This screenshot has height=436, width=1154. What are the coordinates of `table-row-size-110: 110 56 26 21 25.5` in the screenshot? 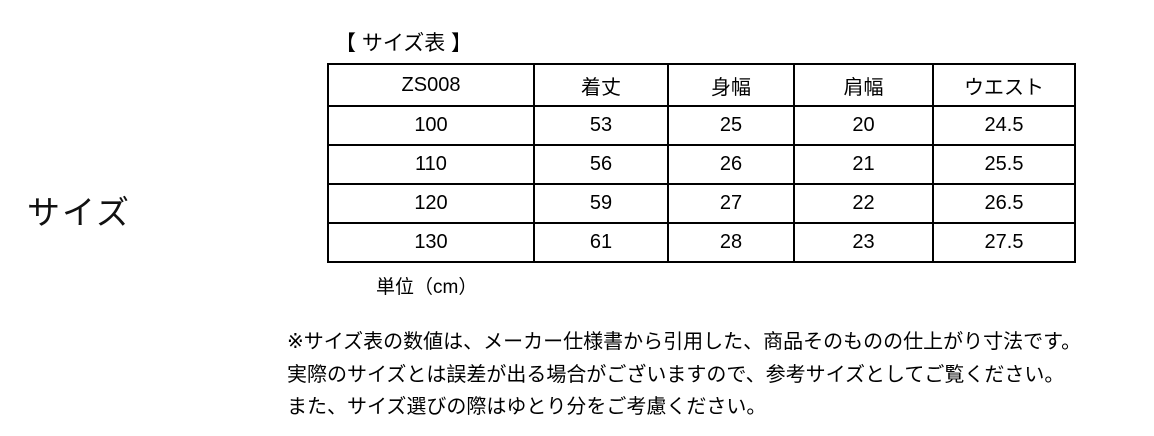 It's located at (701, 164).